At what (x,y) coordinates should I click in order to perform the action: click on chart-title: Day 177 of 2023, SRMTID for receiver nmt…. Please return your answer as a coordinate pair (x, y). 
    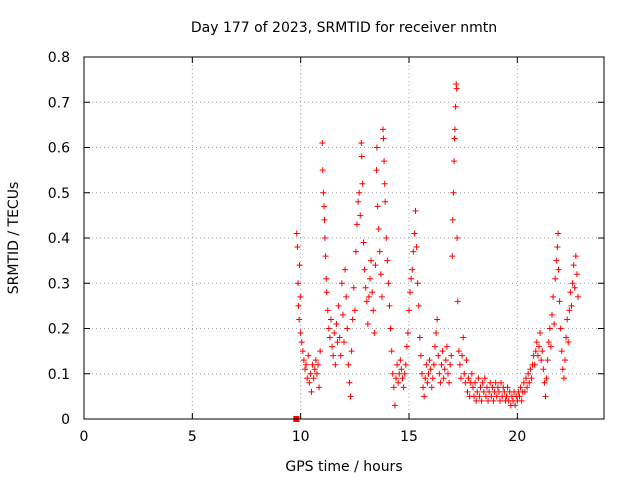
    Looking at the image, I should click on (344, 28).